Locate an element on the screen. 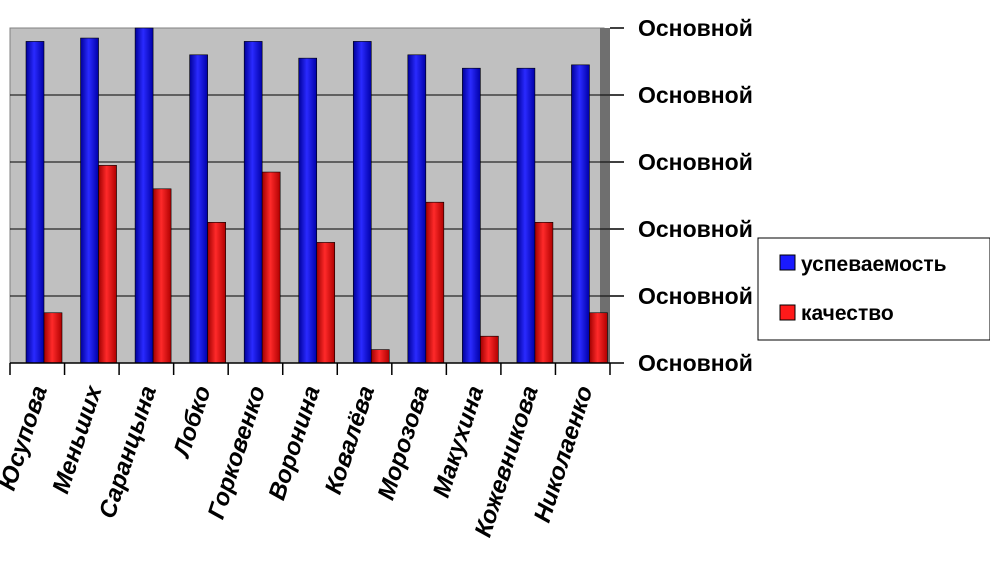 The width and height of the screenshot is (990, 570). category-label: Юсупова is located at coordinates (26, 438).